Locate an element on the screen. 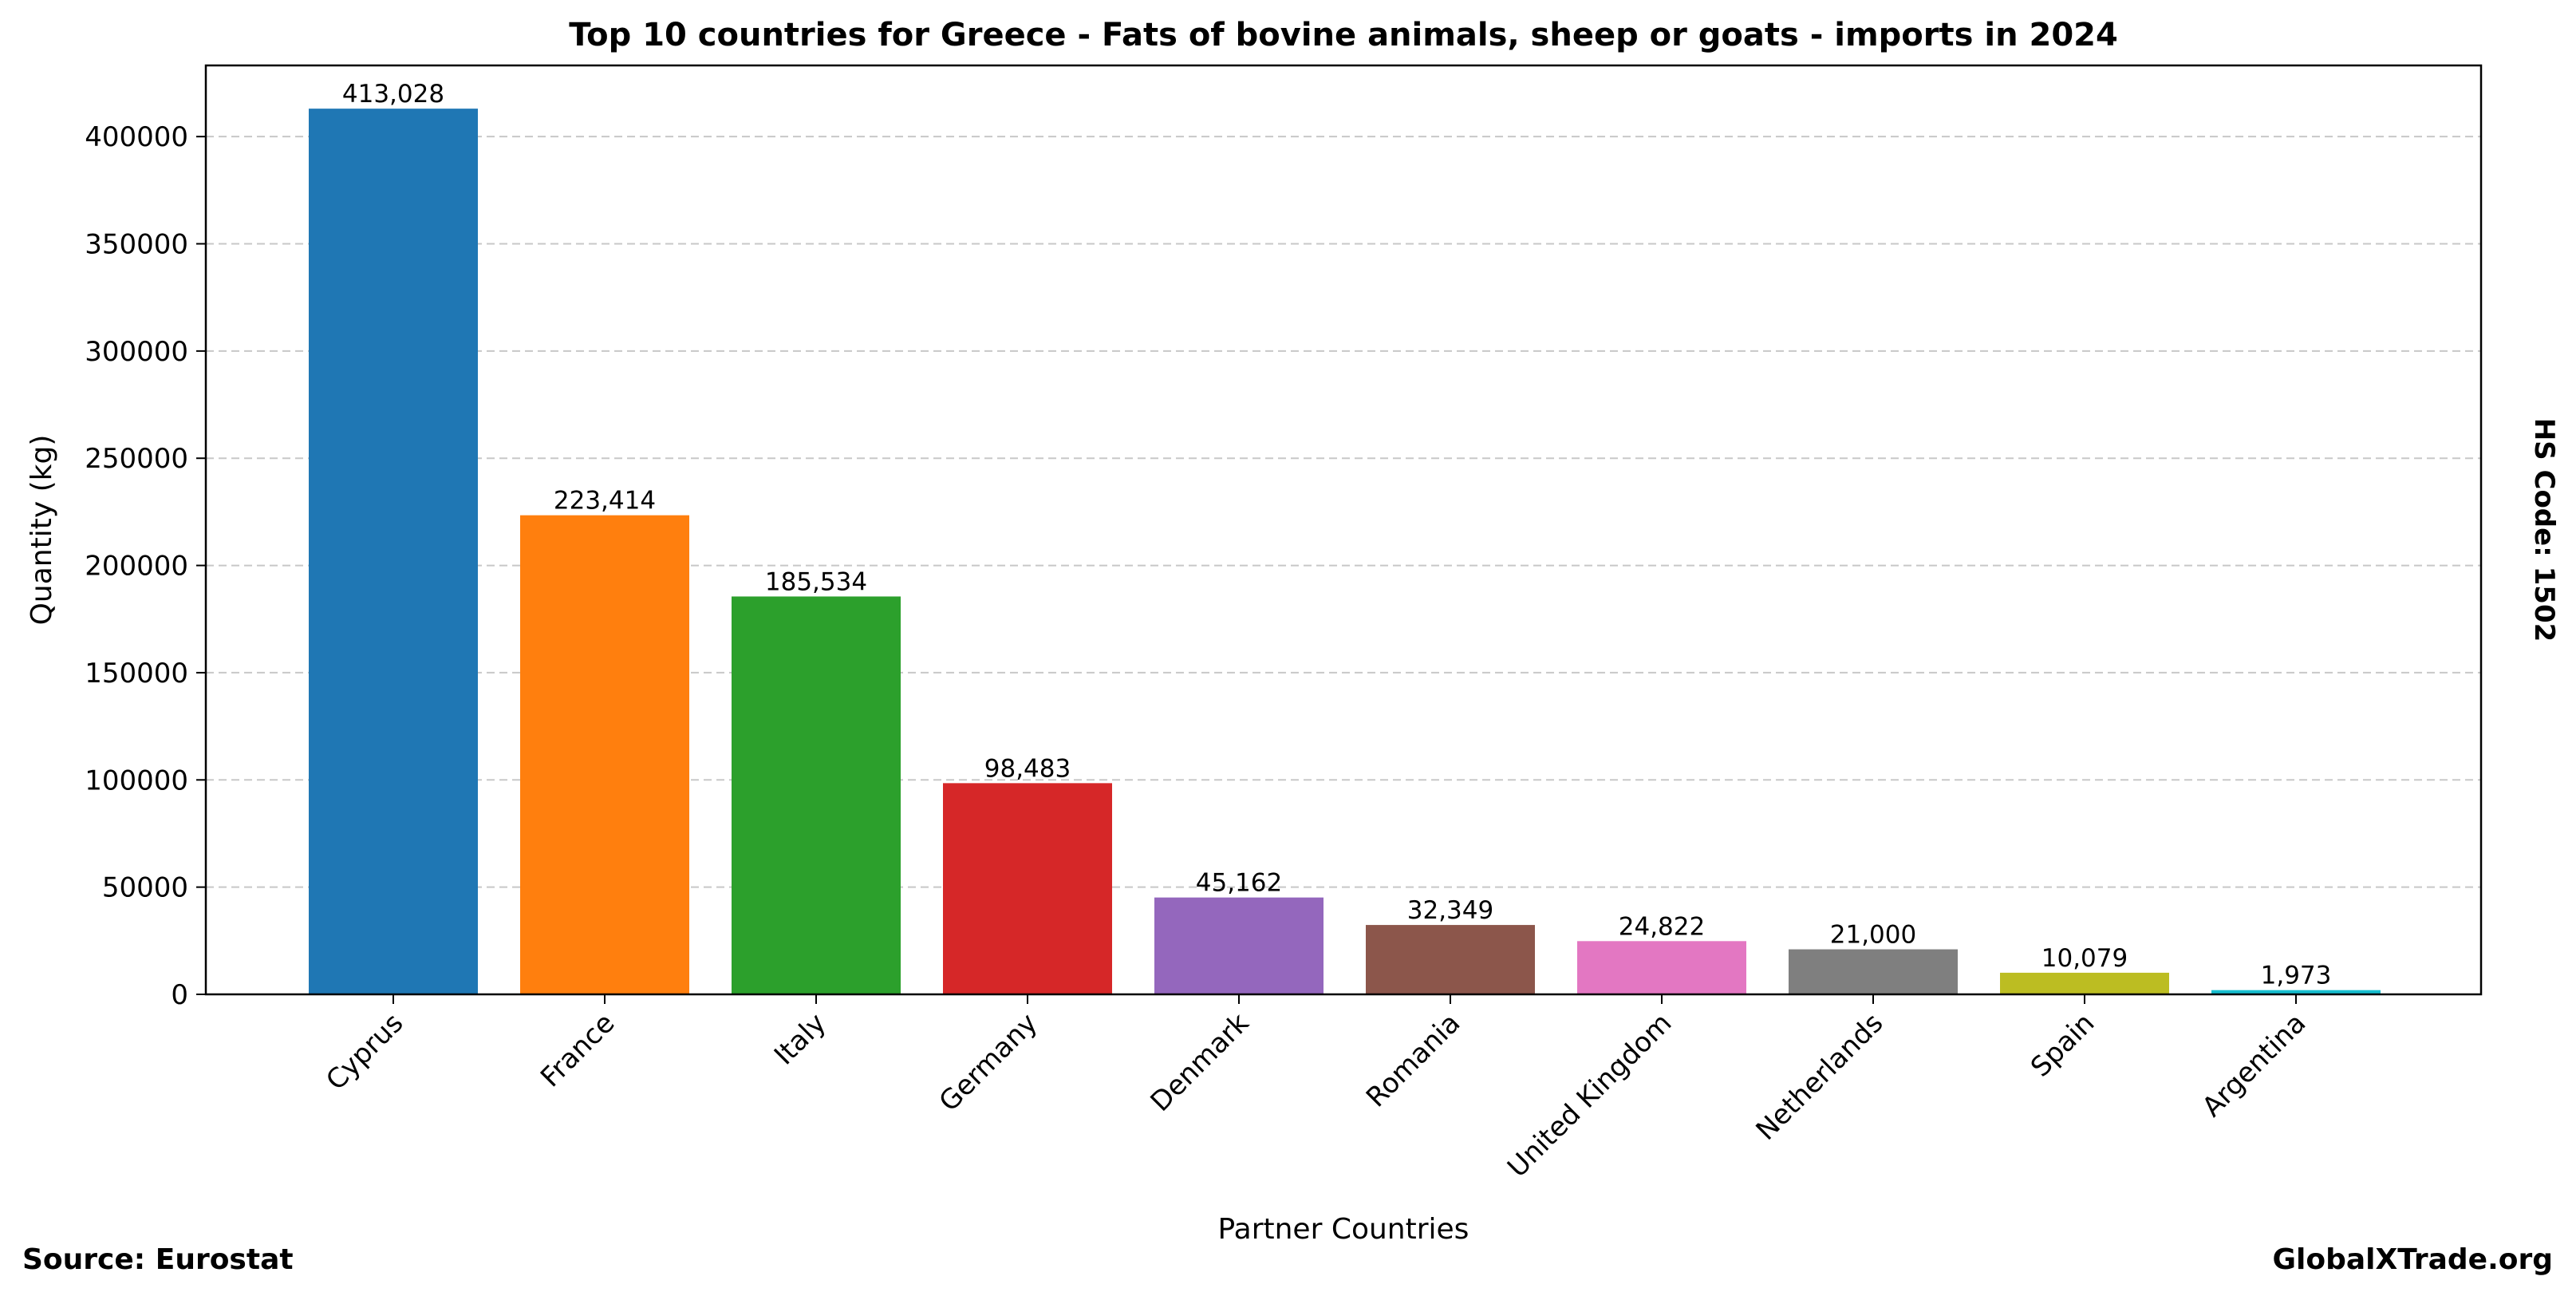 The width and height of the screenshot is (2576, 1296). hs-code-label: HS Code: 1502 is located at coordinates (2544, 530).